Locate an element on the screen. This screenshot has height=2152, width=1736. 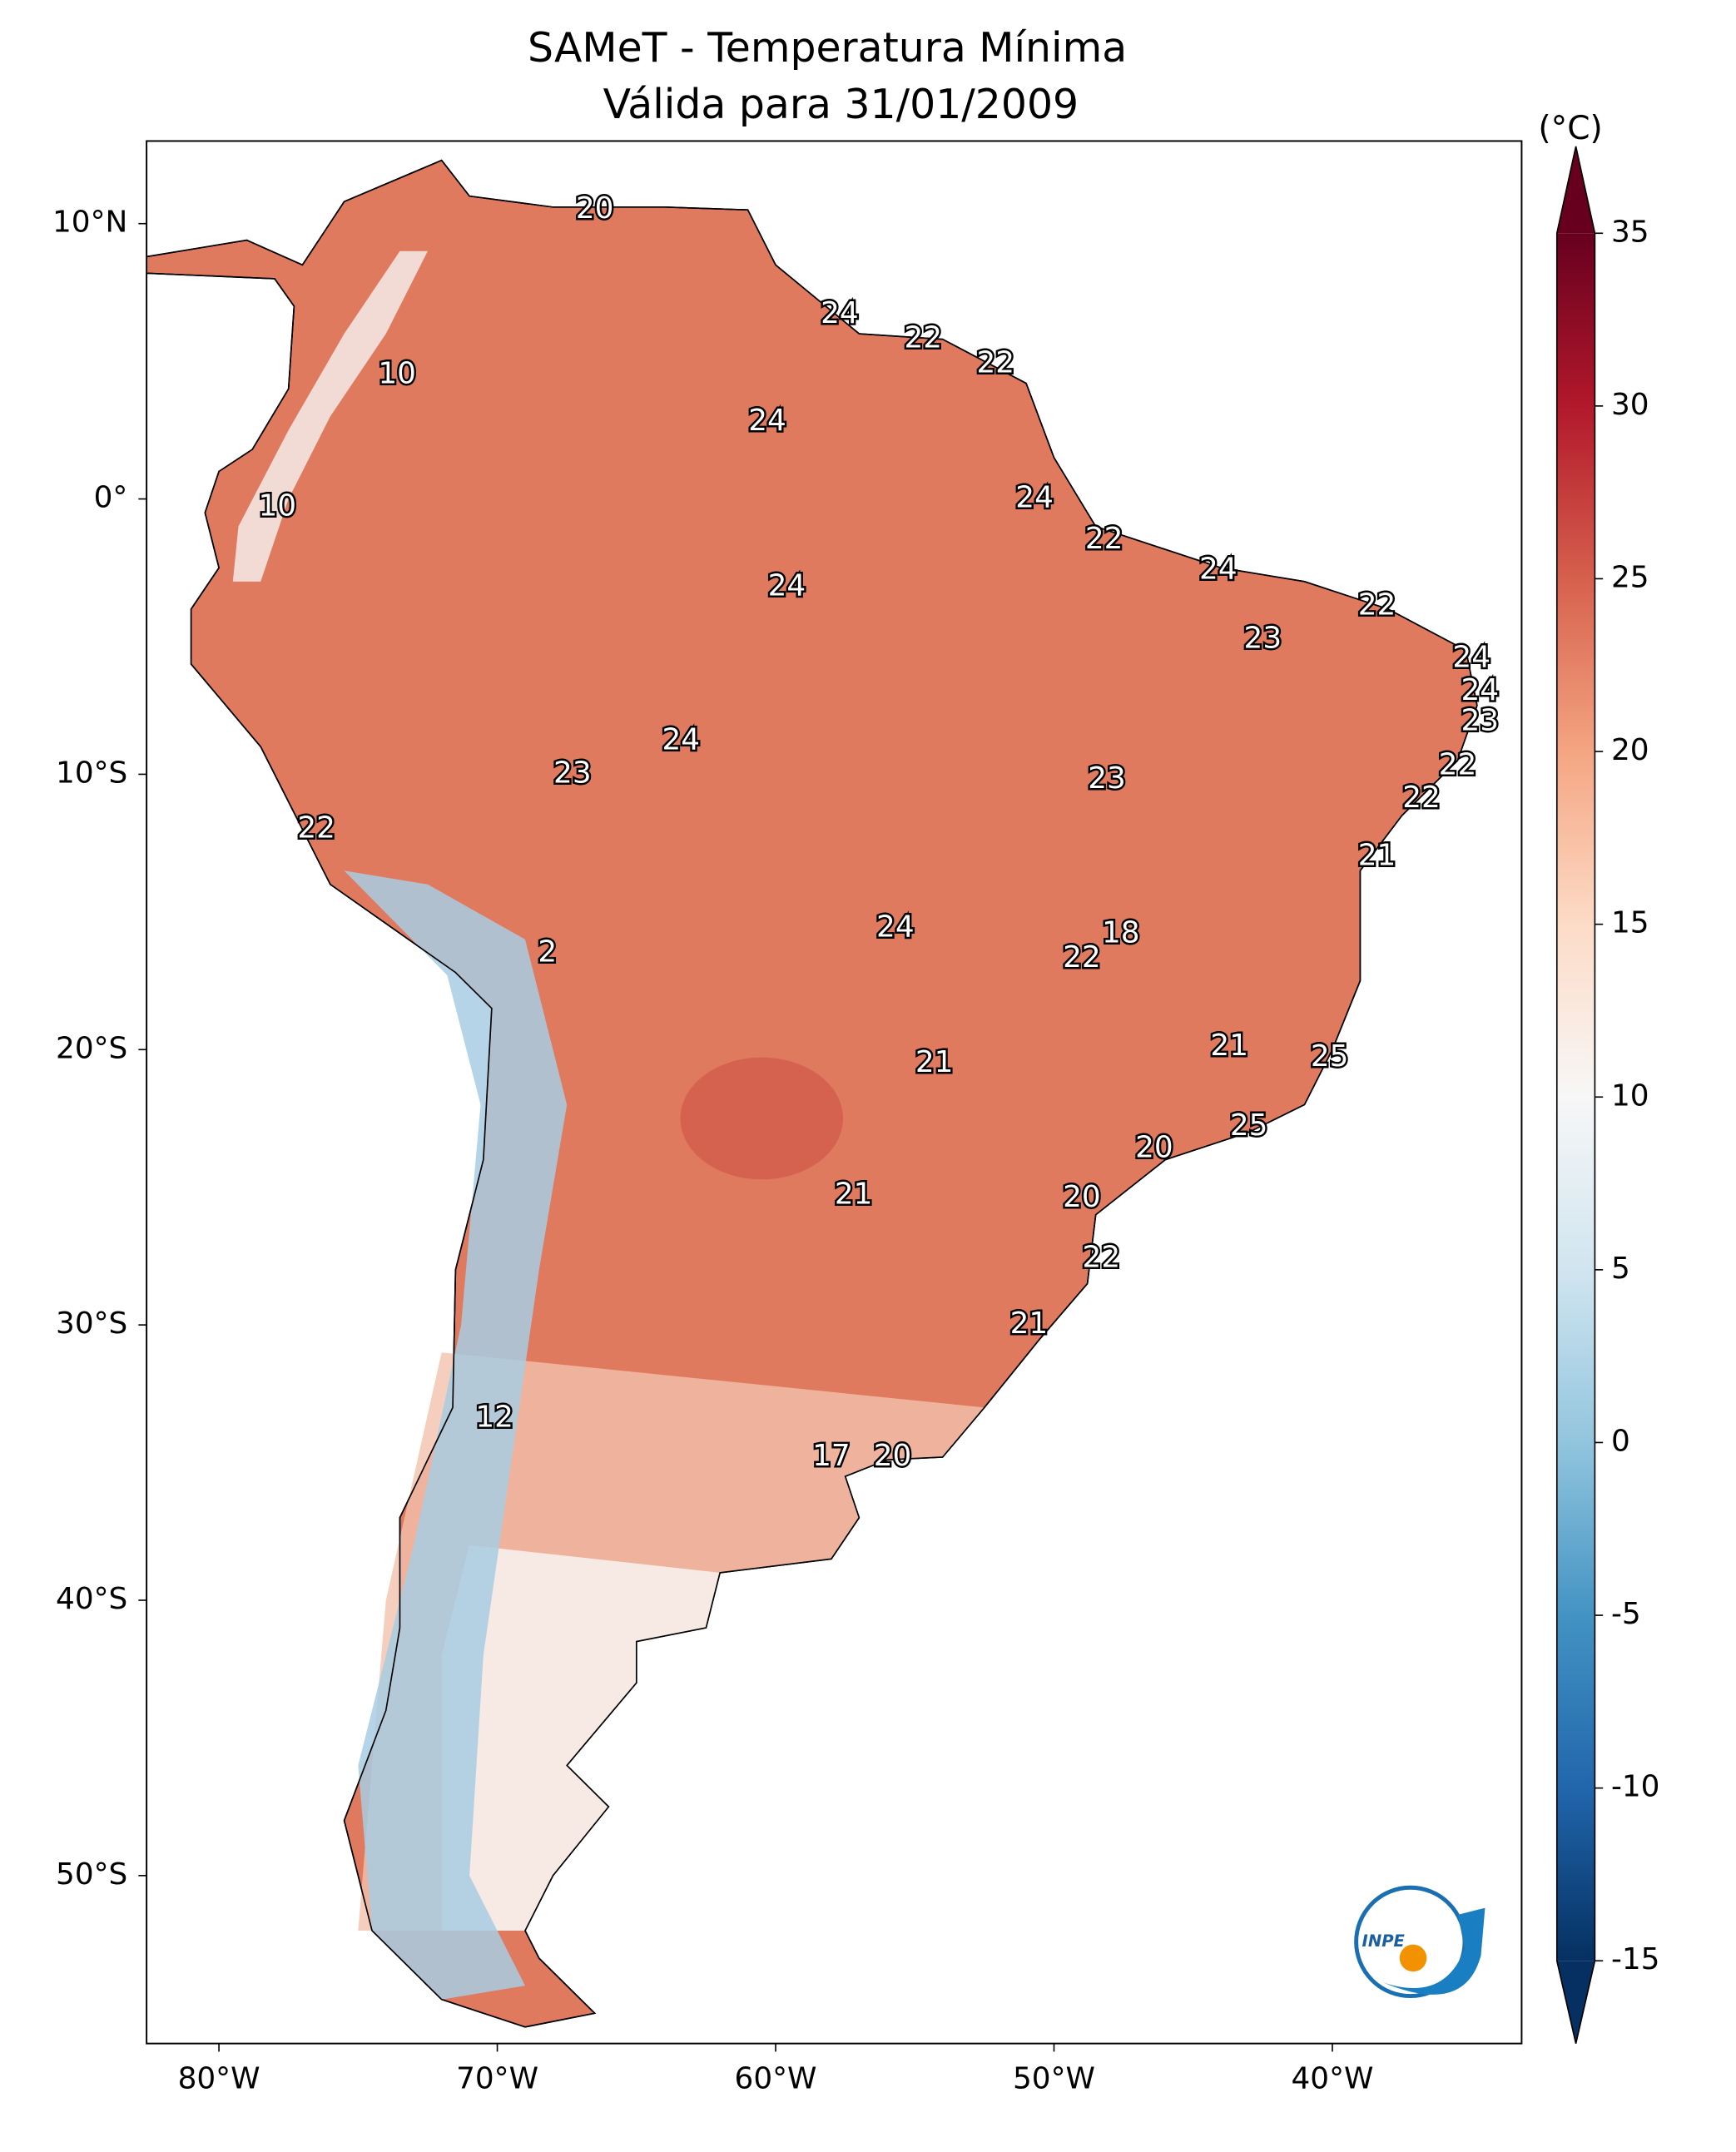
y-tick-label: 10°S is located at coordinates (91, 773).